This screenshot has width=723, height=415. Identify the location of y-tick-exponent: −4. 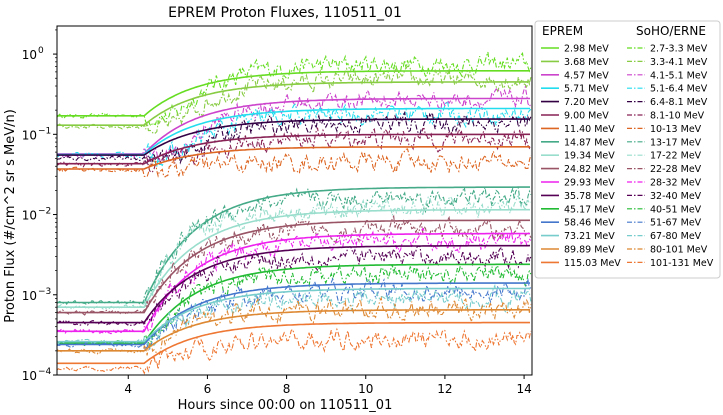
(45, 372).